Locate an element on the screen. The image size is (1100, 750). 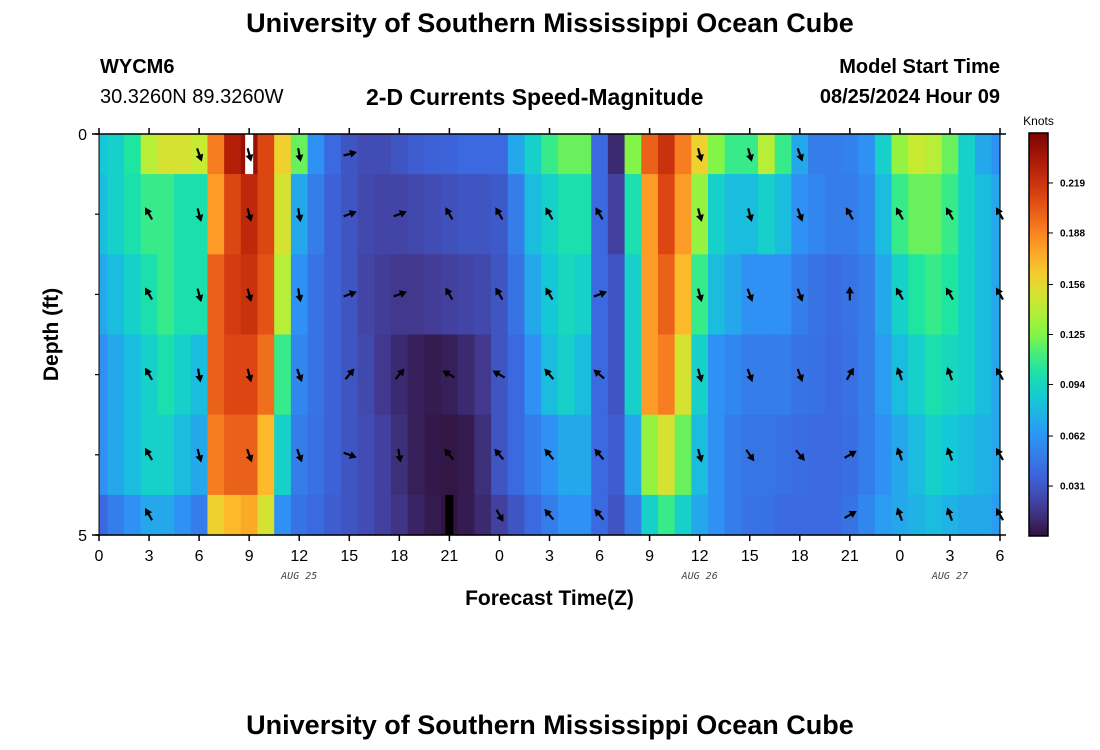
colorbar: Knots 0.031 0.062 0.094 0.125 0.156 0.188 0.219 is located at coordinates (1054, 325).